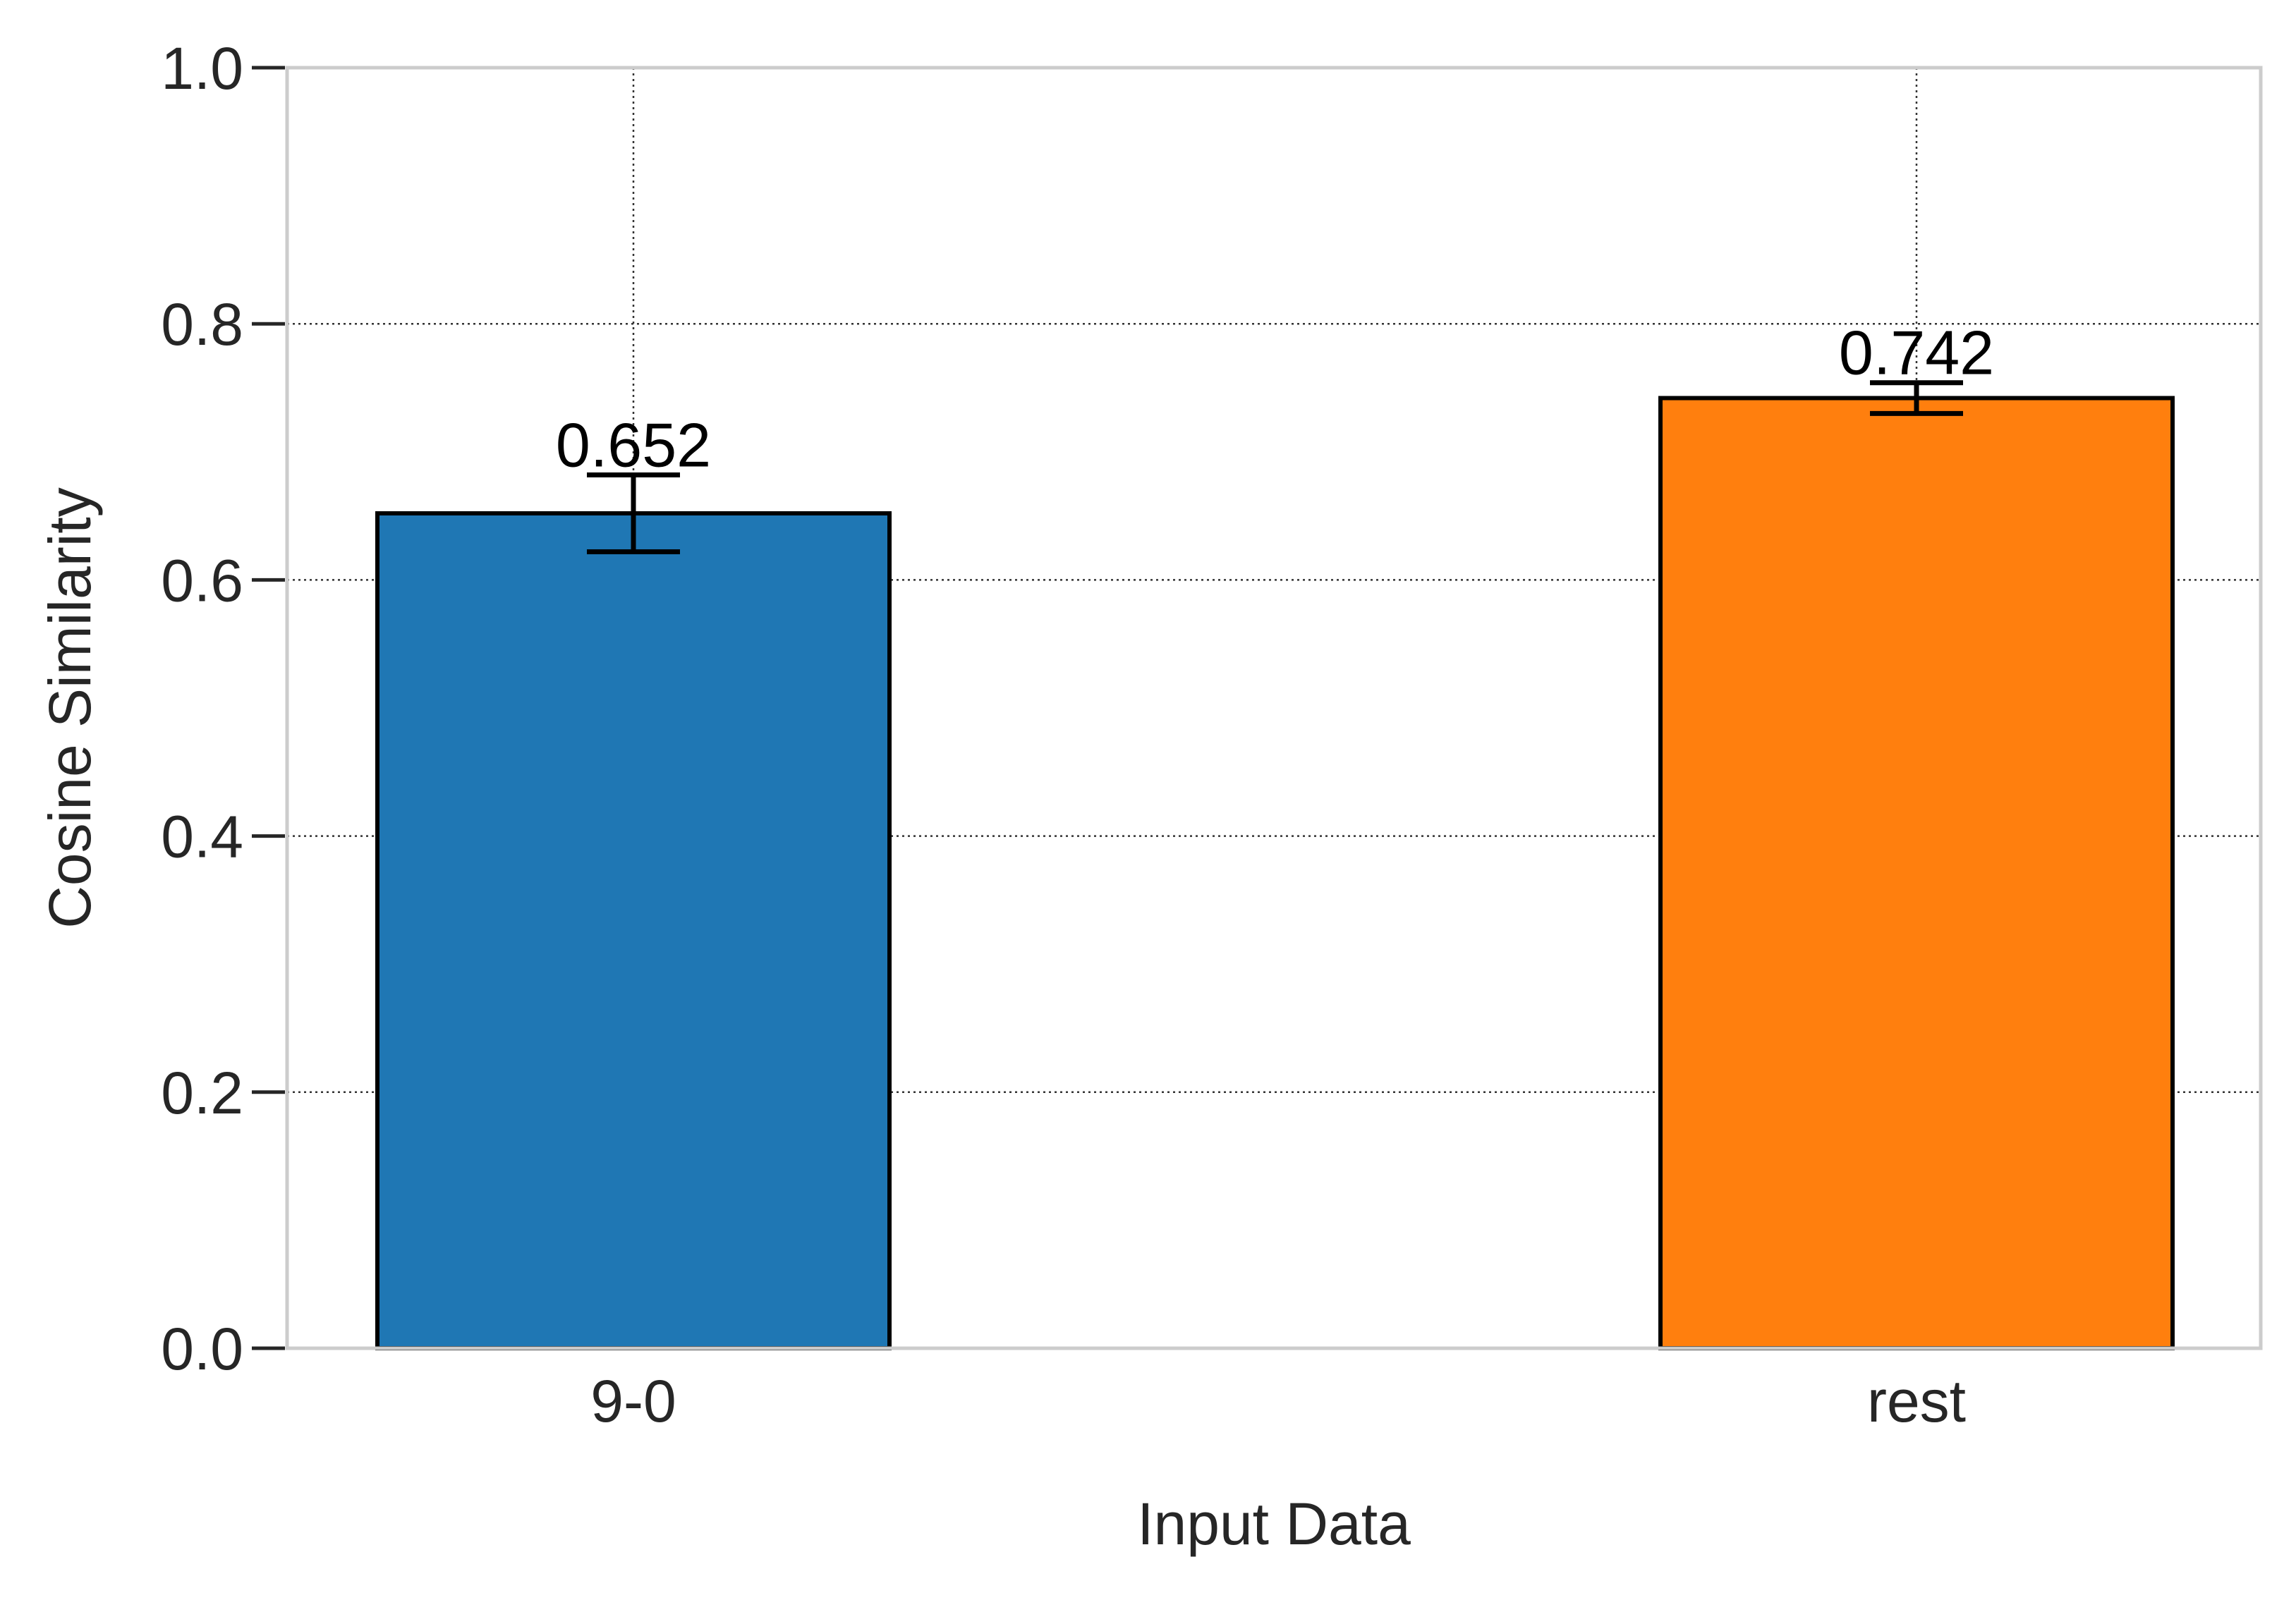 Image resolution: width=2296 pixels, height=1600 pixels. What do you see at coordinates (1916, 353) in the screenshot?
I see `data-label: 0.742` at bounding box center [1916, 353].